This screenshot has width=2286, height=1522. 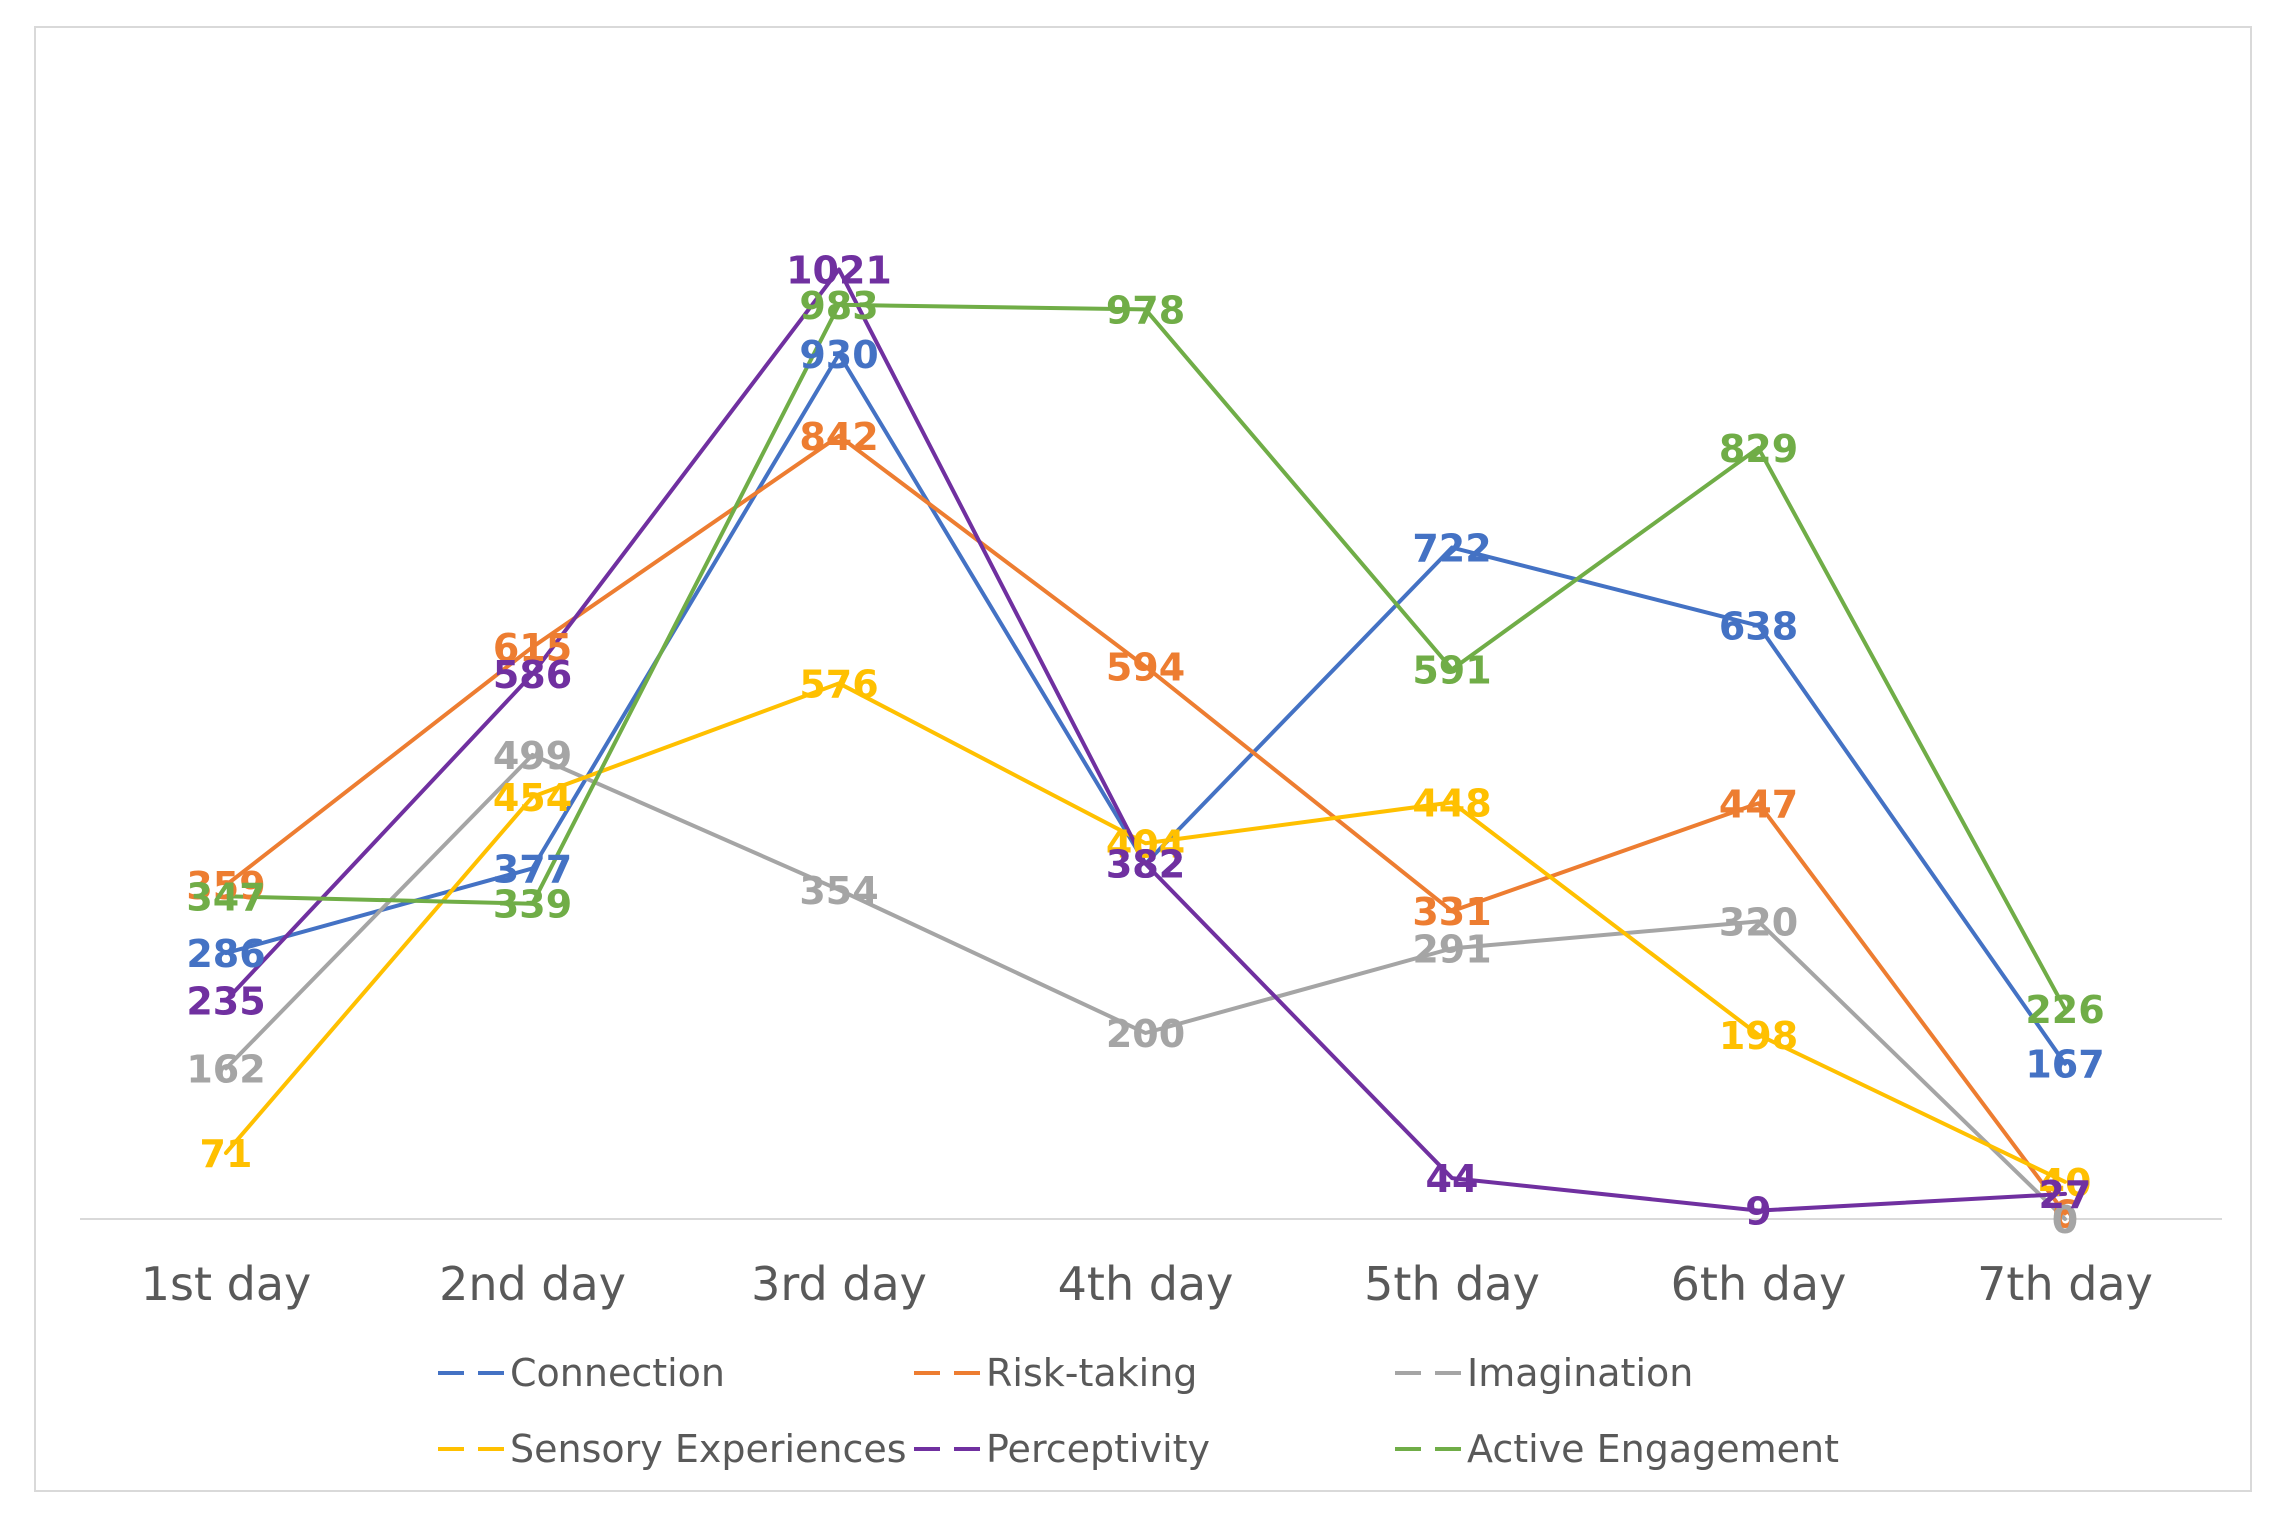 I want to click on data-label-sensory-experiences: 454, so click(x=532, y=798).